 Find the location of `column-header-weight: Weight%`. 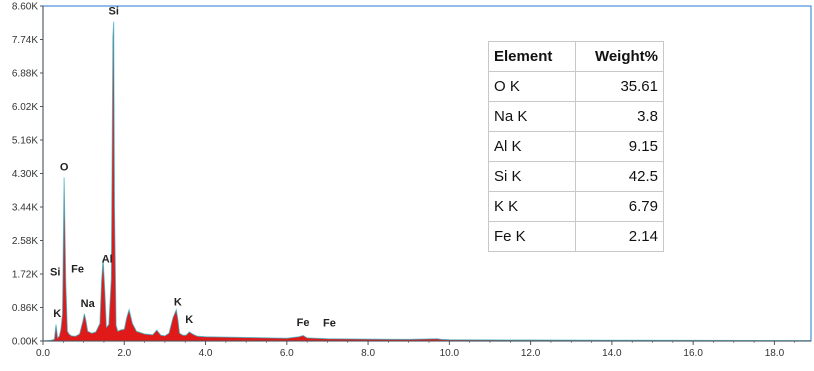

column-header-weight: Weight% is located at coordinates (619, 56).